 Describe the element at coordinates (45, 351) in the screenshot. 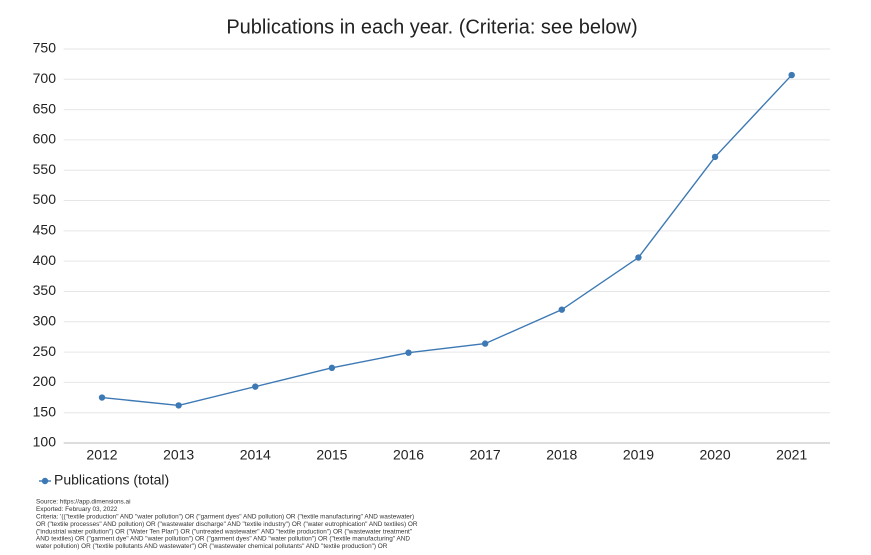

I see `y-tick-label: 250` at that location.